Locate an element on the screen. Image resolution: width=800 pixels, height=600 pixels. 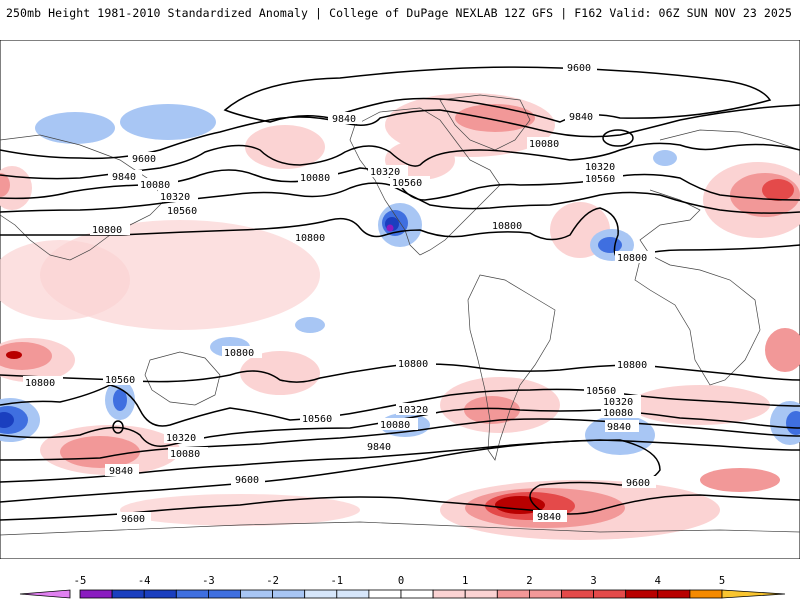
colorbar-tick-label: 5 is located at coordinates (722, 581).